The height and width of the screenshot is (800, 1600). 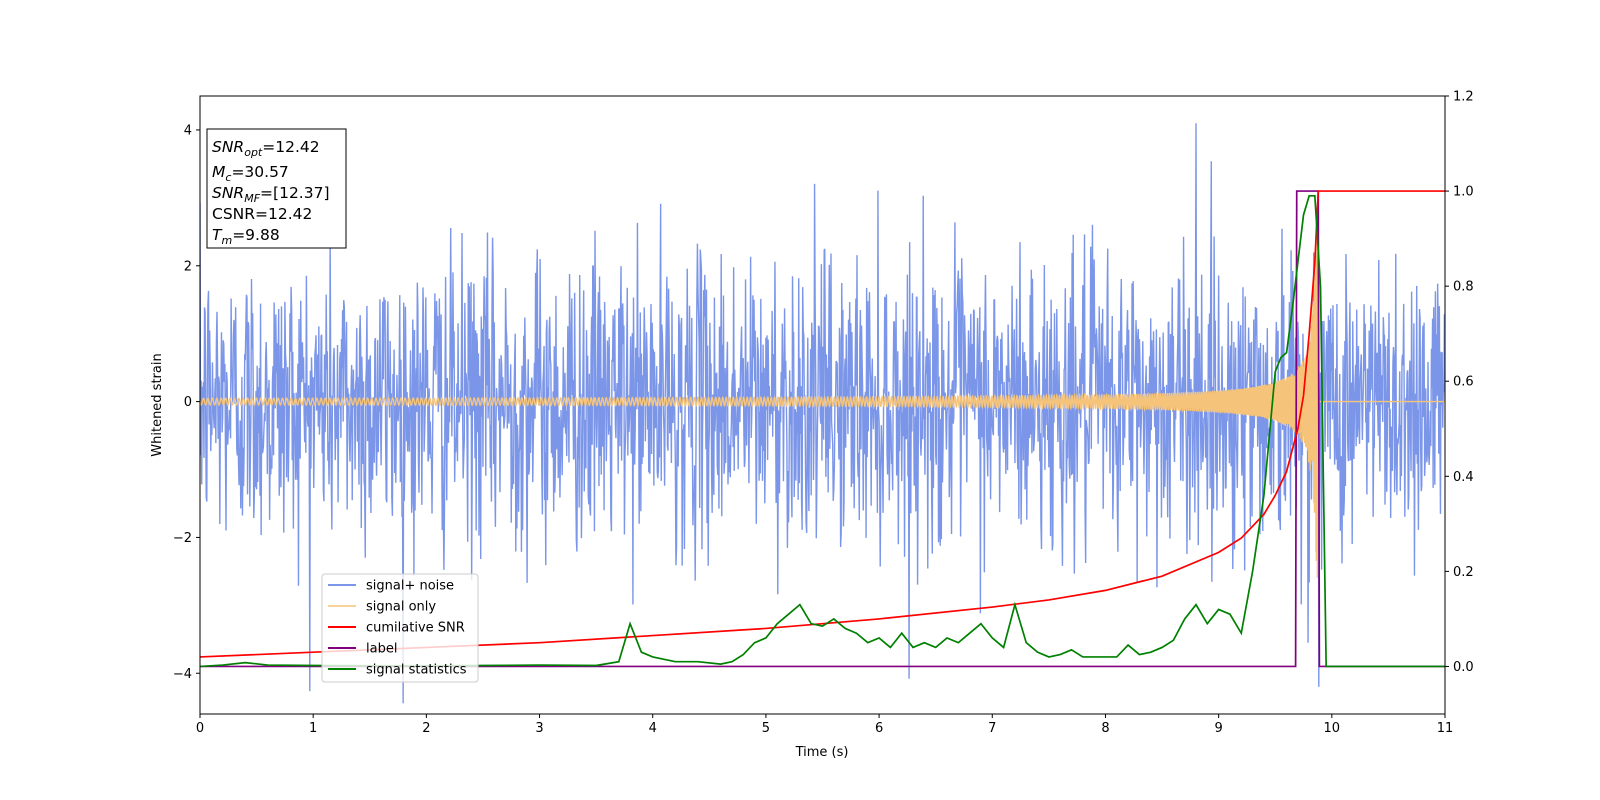 I want to click on info-box-line: Mc=30.57, so click(x=250, y=173).